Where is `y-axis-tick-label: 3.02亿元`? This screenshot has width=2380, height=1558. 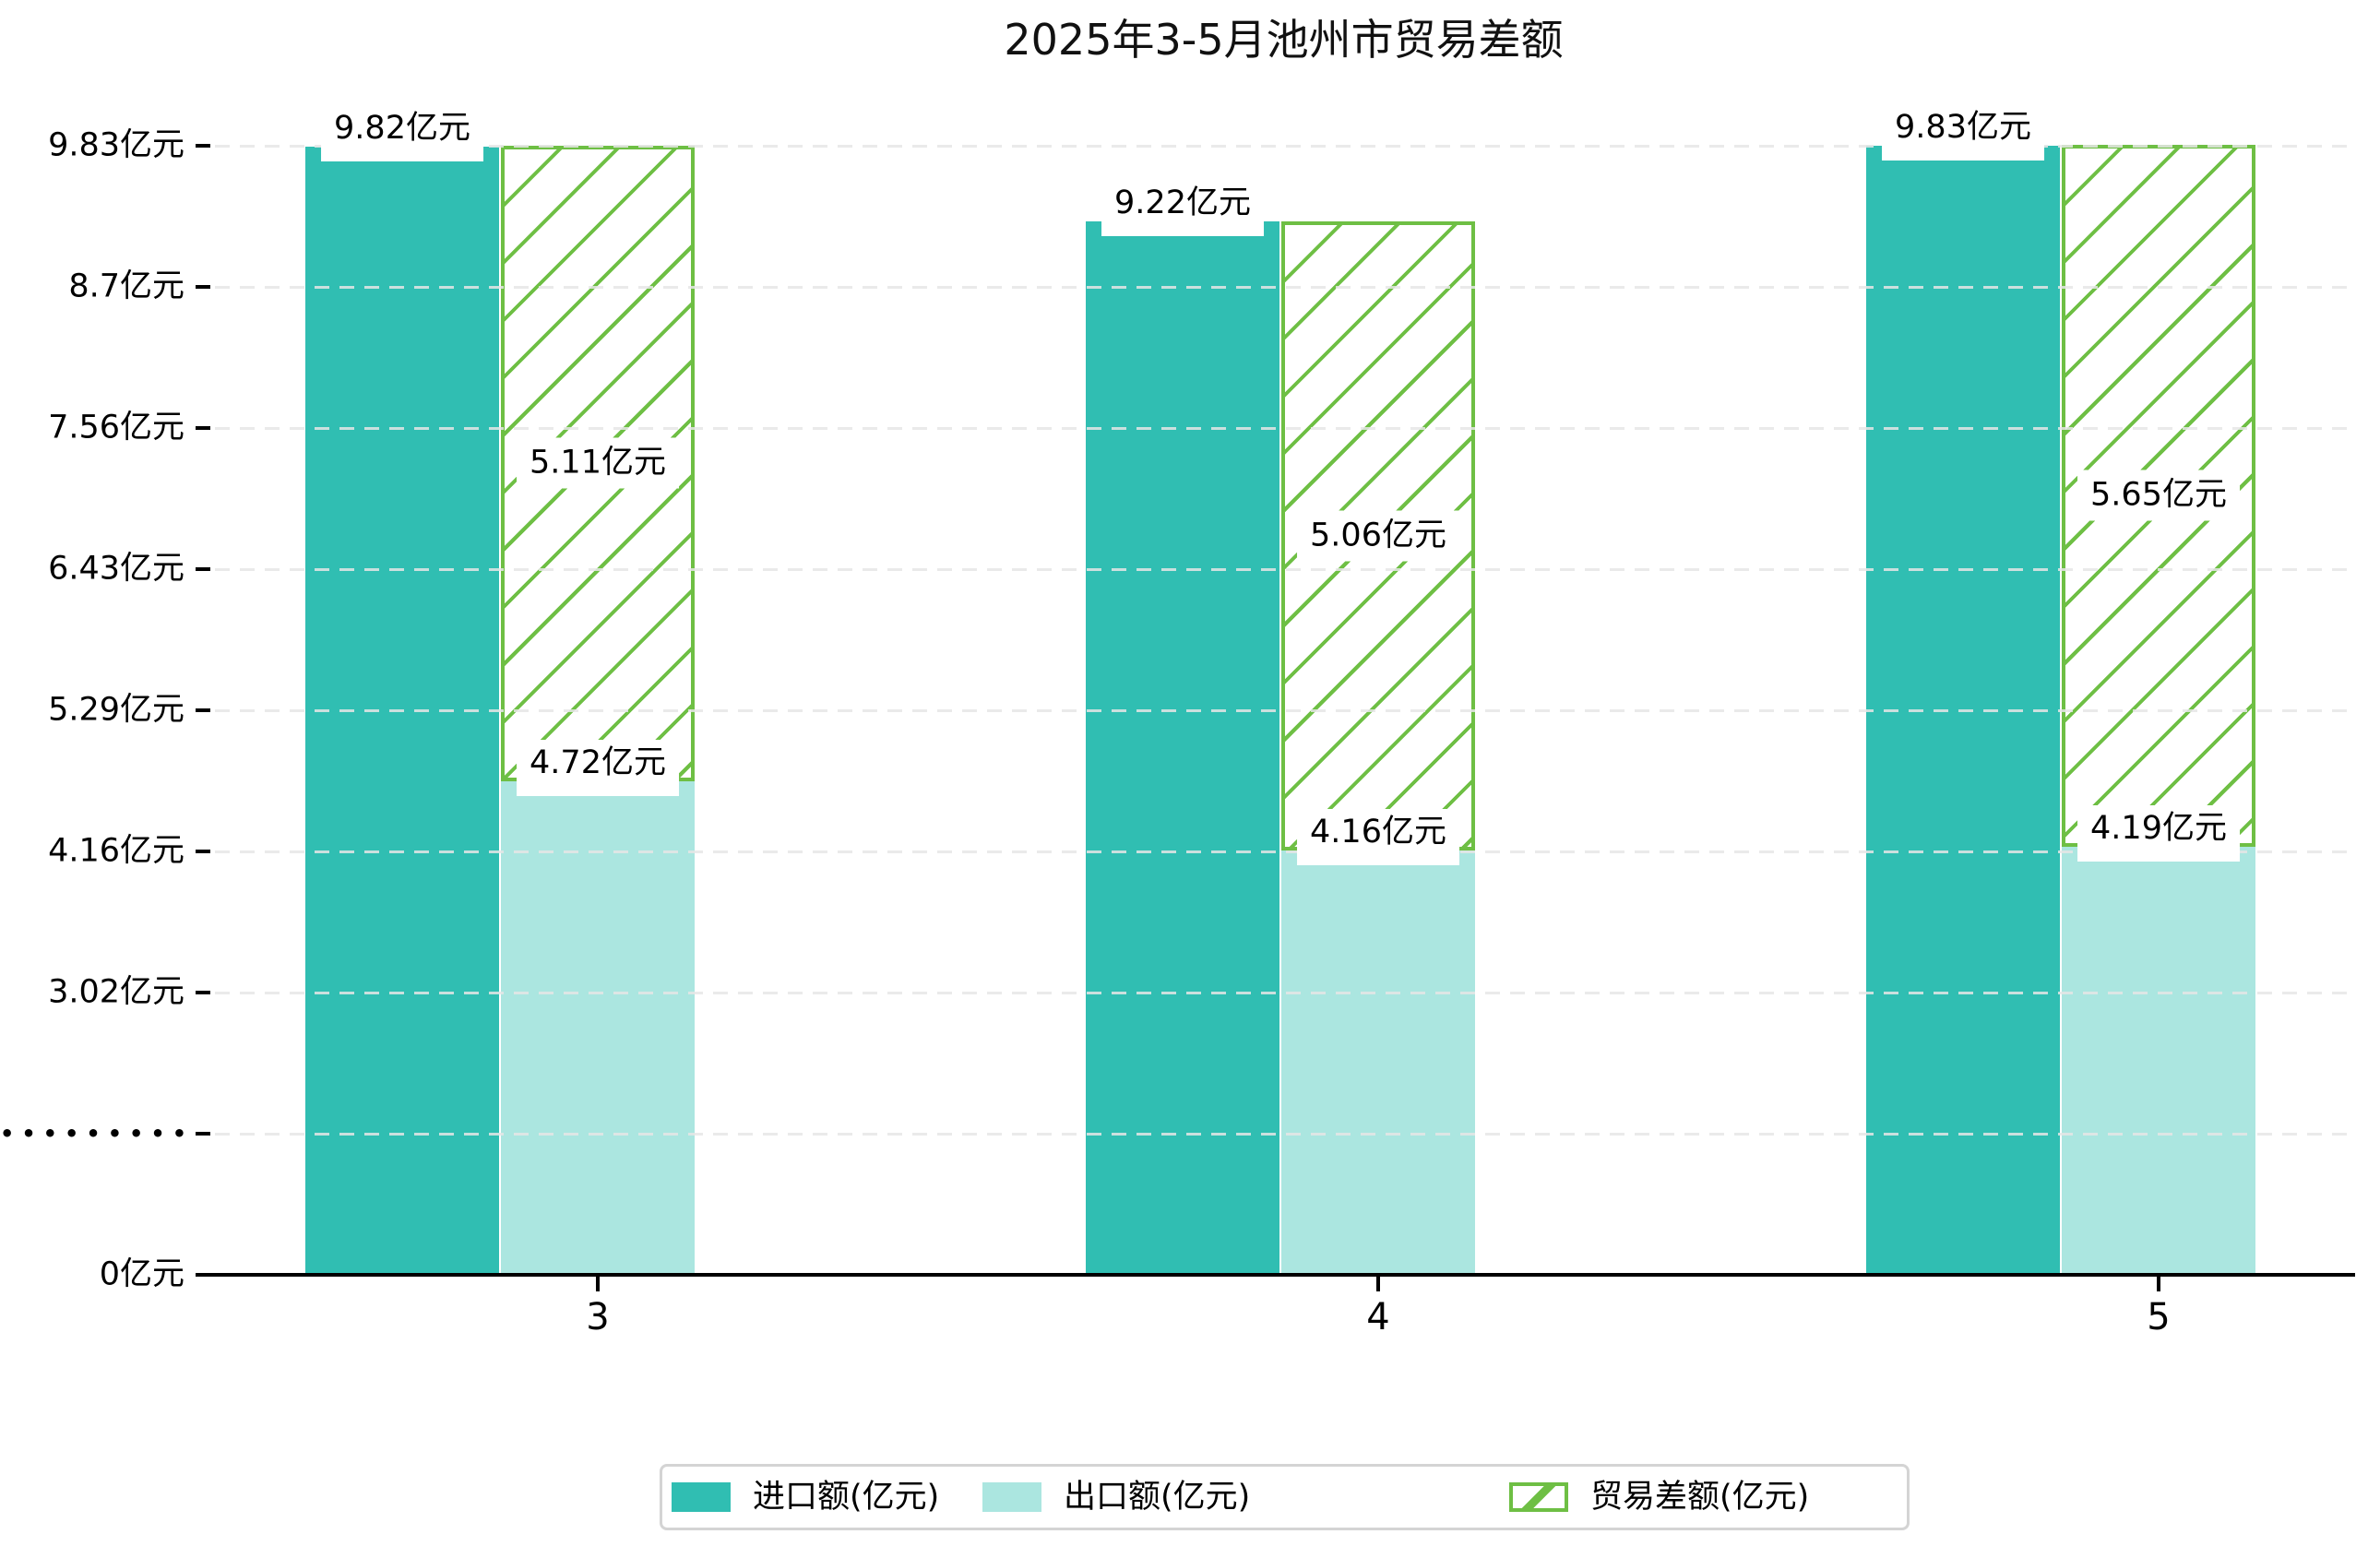
y-axis-tick-label: 3.02亿元 is located at coordinates (116, 992).